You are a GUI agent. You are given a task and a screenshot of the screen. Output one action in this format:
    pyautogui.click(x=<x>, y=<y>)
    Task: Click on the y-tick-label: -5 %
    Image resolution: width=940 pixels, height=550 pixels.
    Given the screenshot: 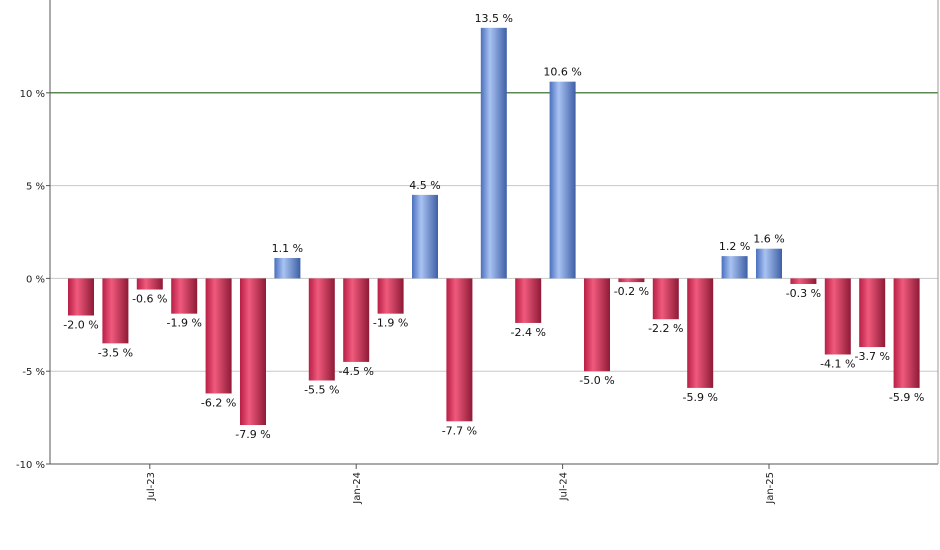 What is the action you would take?
    pyautogui.click(x=33, y=372)
    